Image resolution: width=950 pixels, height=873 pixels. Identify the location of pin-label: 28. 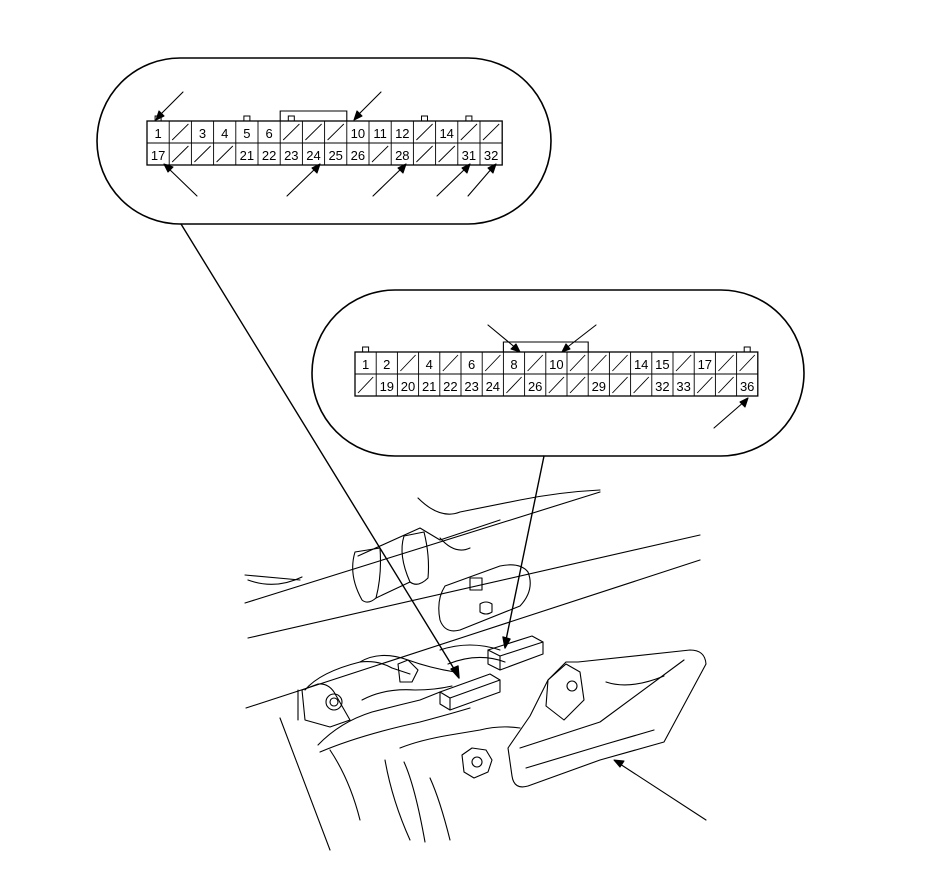
(402, 155).